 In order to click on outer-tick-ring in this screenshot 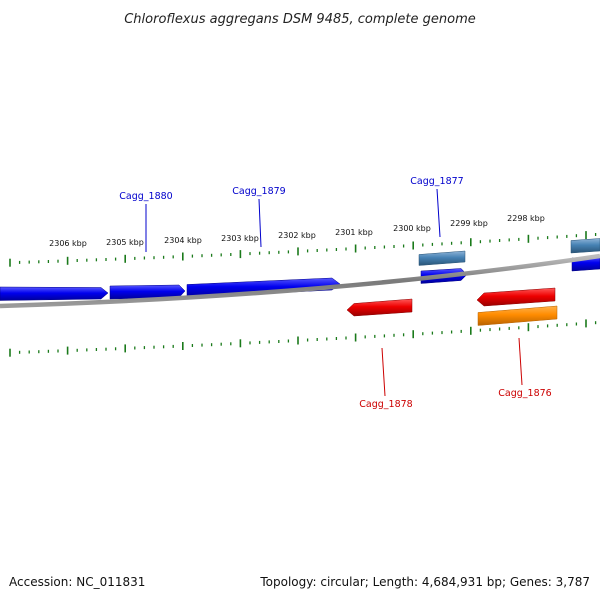, I will do `click(303, 249)`.